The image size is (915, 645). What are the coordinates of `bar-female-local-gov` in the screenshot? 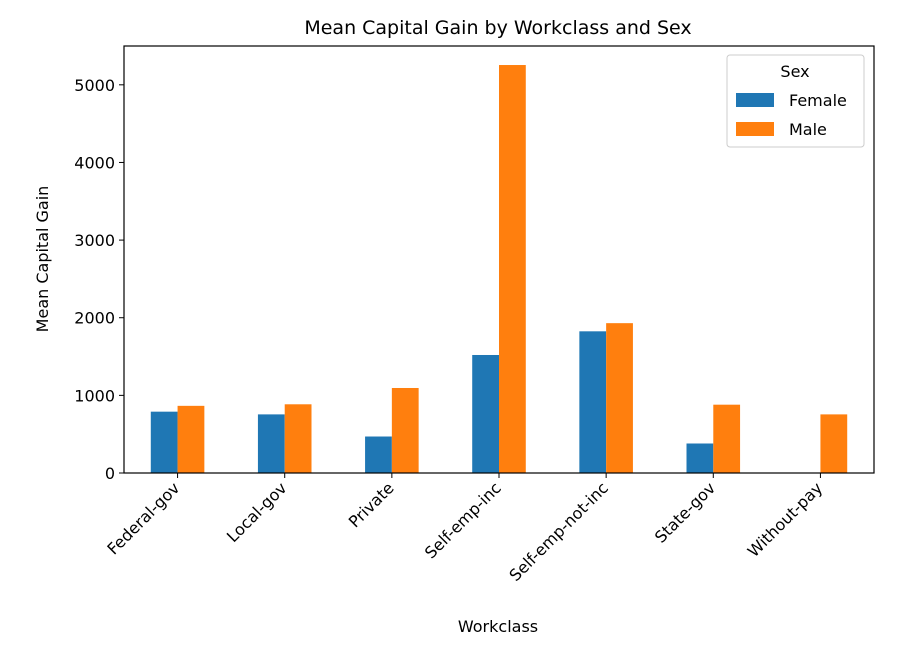 It's located at (271, 443).